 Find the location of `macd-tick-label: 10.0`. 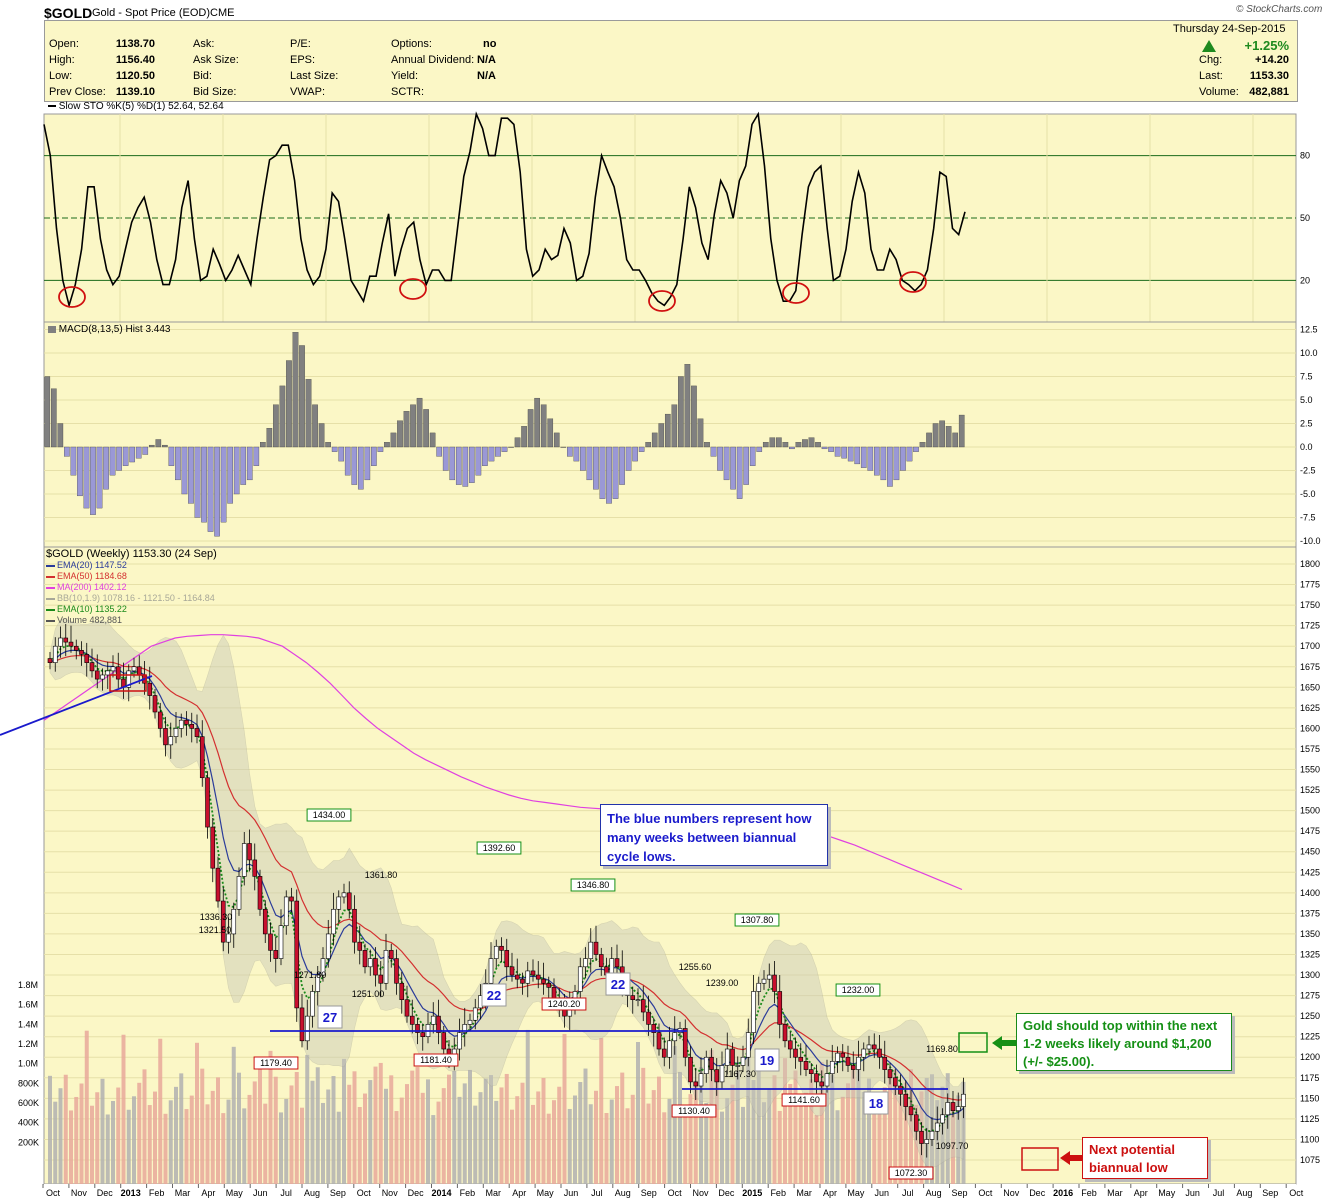

macd-tick-label: 10.0 is located at coordinates (1309, 353).